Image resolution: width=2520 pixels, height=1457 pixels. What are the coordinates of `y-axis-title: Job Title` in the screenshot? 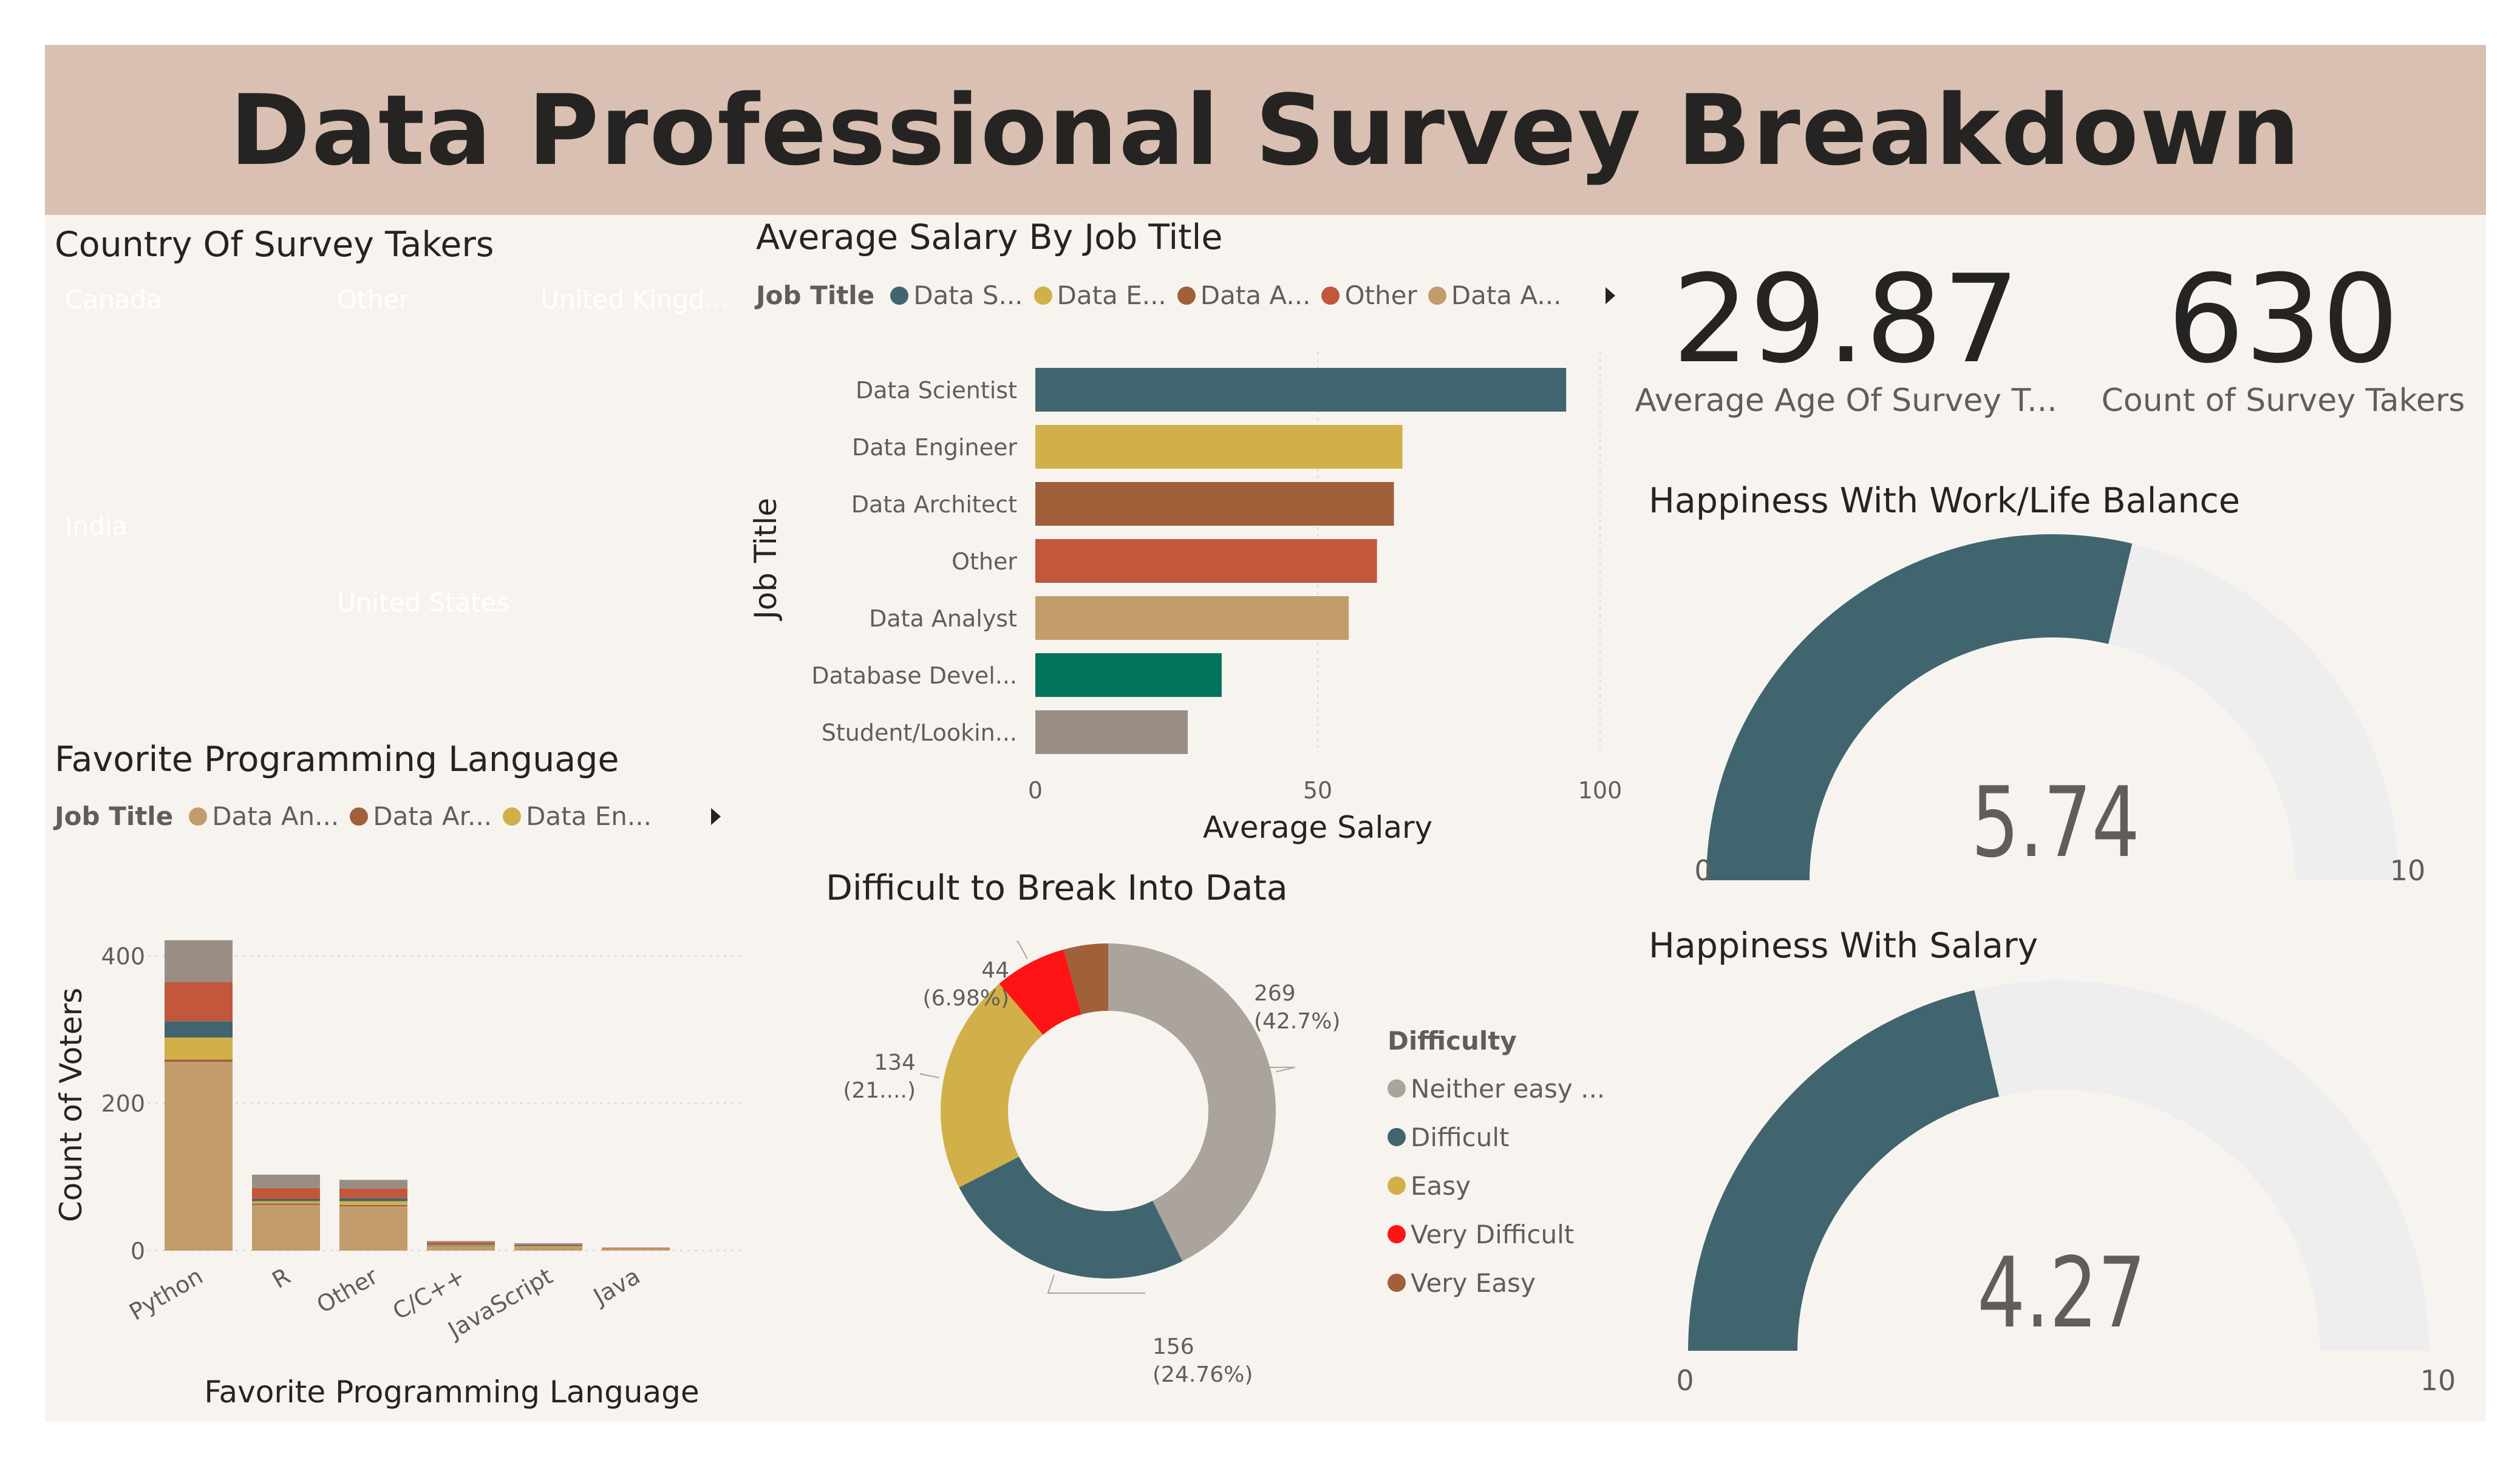 It's located at (765, 559).